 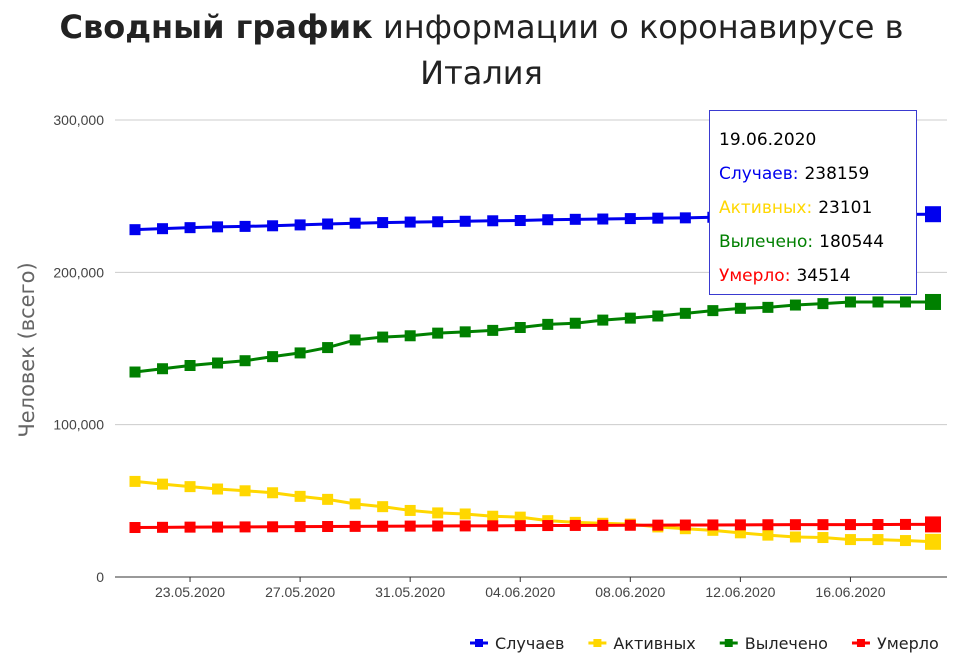 What do you see at coordinates (654, 643) in the screenshot?
I see `legend-label: Активных` at bounding box center [654, 643].